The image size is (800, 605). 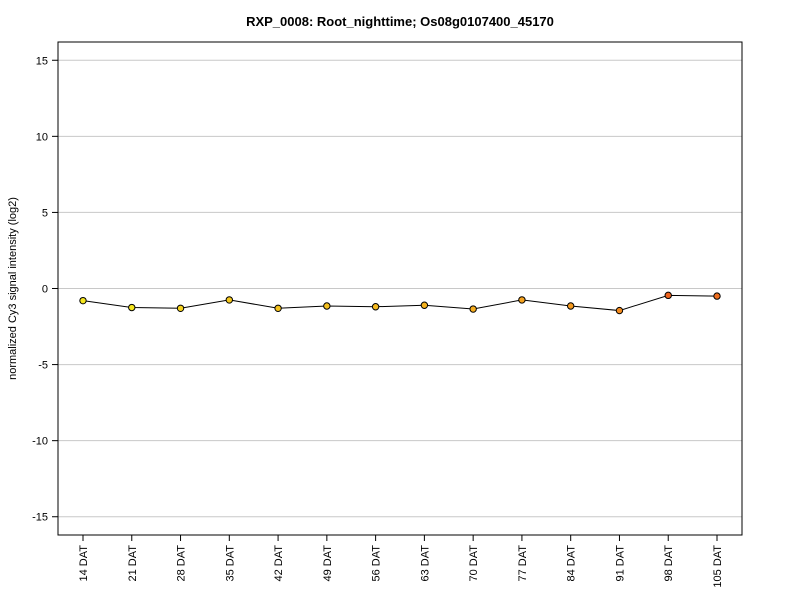 I want to click on x-tick-label: 49 DAT, so click(x=328, y=563).